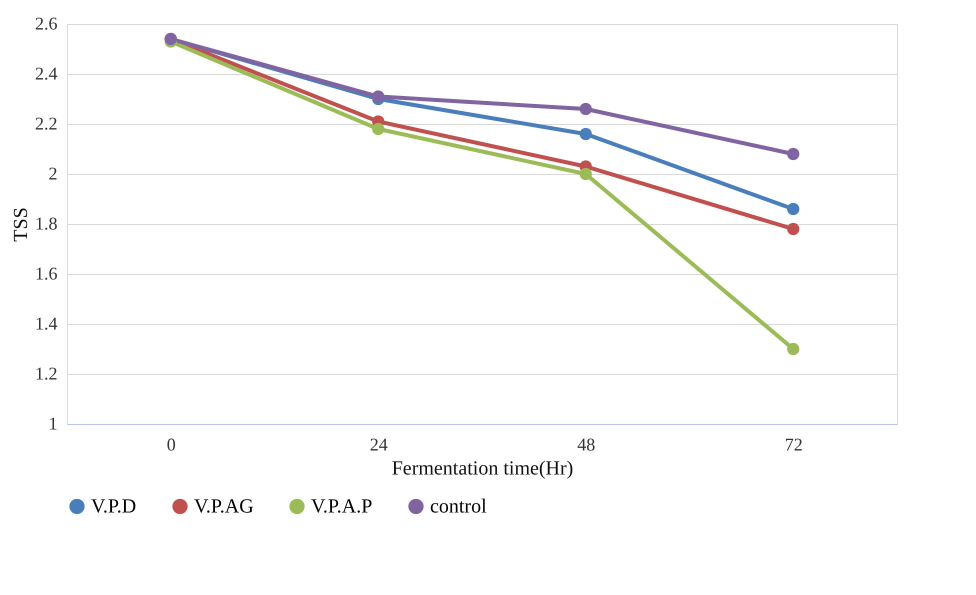 This screenshot has width=976, height=595. Describe the element at coordinates (586, 444) in the screenshot. I see `x-tick-label: 48` at that location.